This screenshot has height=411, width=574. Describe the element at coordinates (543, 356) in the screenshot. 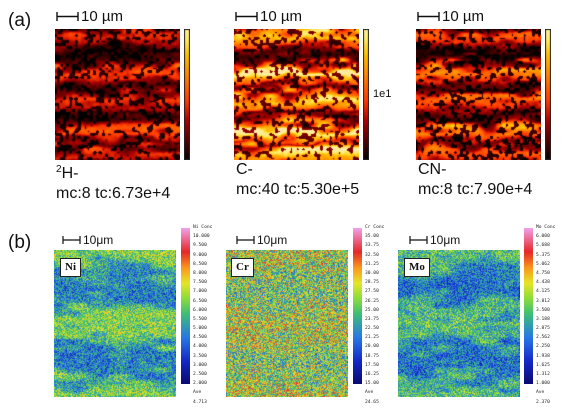

I see `legend-value: 1.938` at that location.